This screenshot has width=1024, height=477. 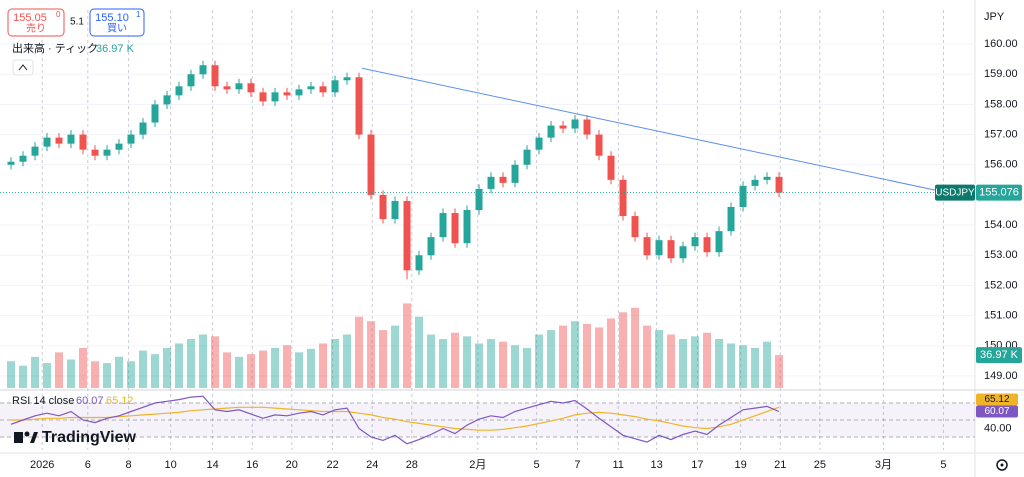 I want to click on rsi-ma-label: 65.12, so click(x=996, y=399).